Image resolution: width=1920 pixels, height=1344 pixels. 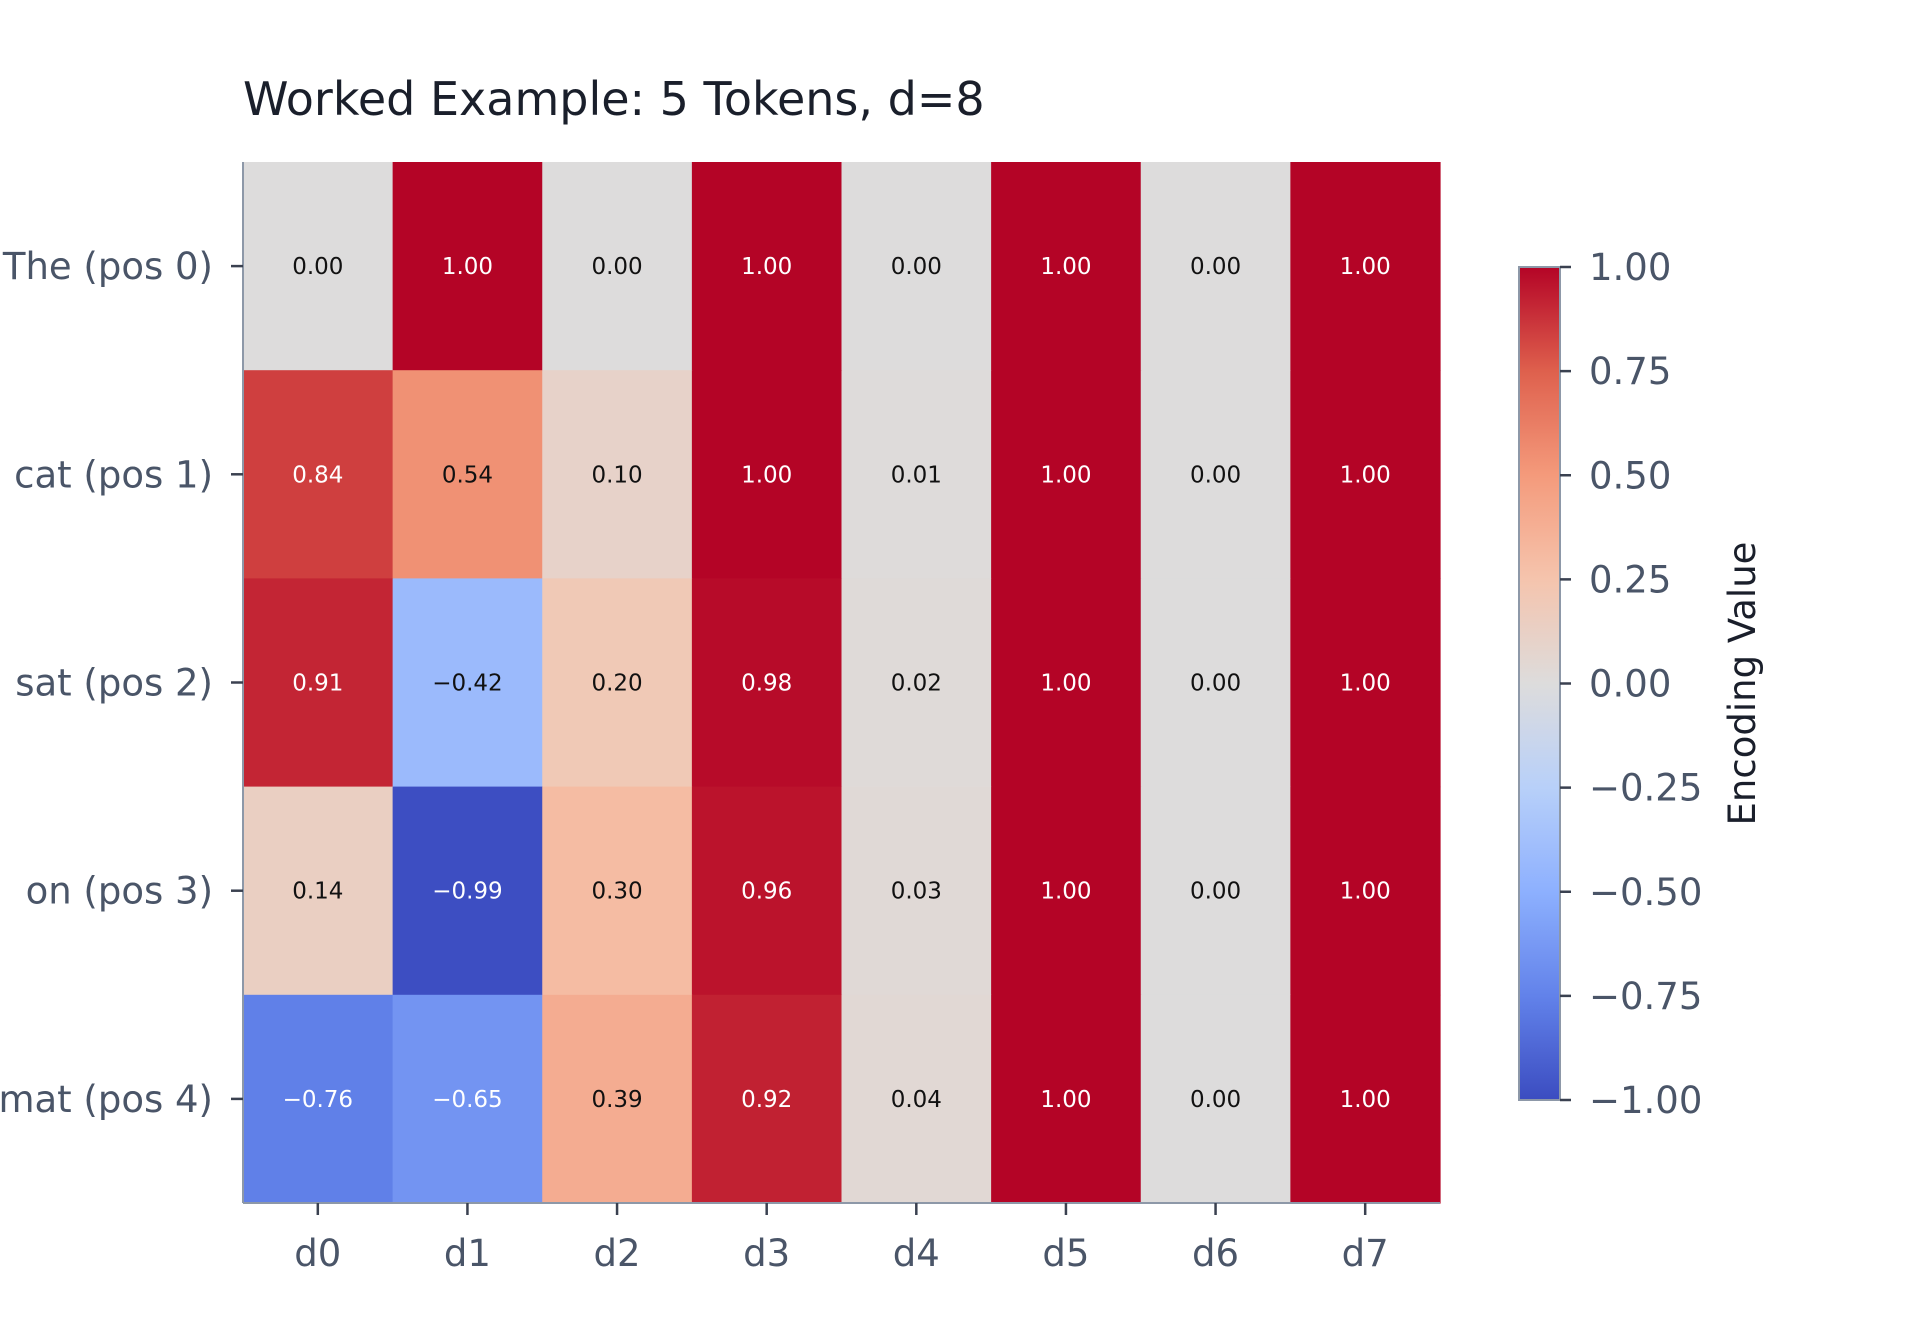 What do you see at coordinates (1742, 684) in the screenshot?
I see `colorbar-label: Encoding Value` at bounding box center [1742, 684].